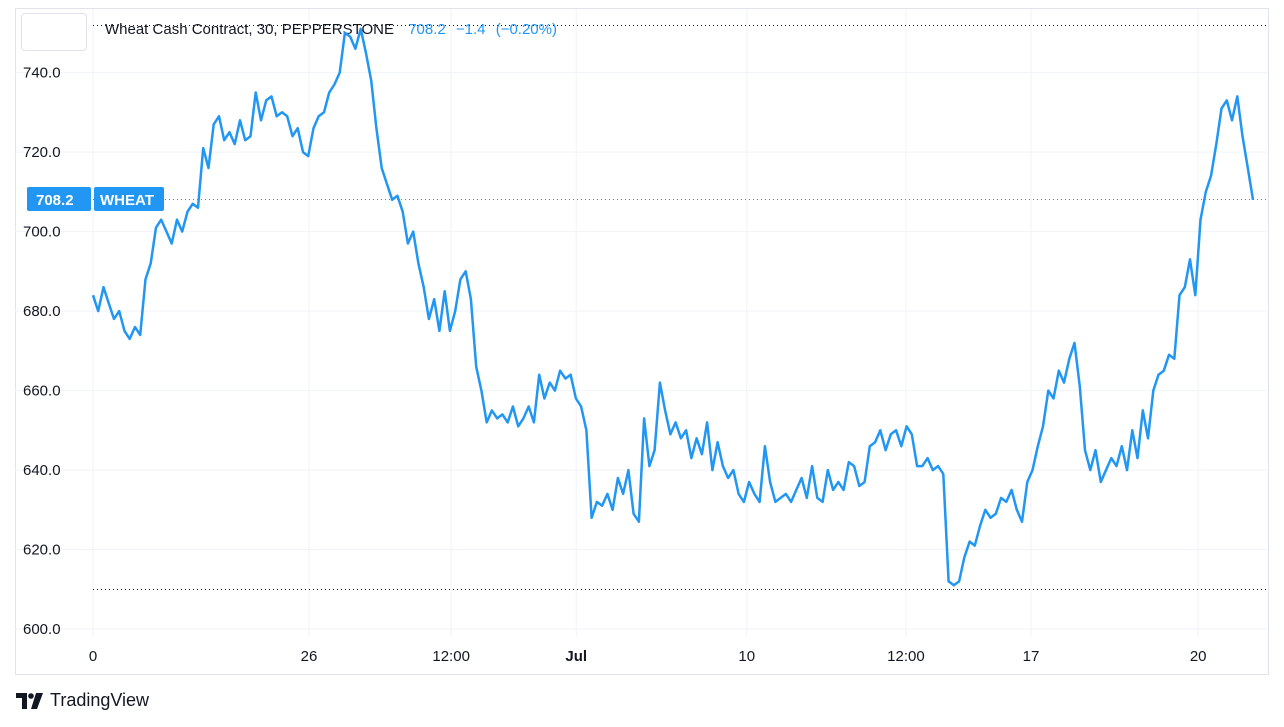  I want to click on indicator-legend-toggle, so click(54, 32).